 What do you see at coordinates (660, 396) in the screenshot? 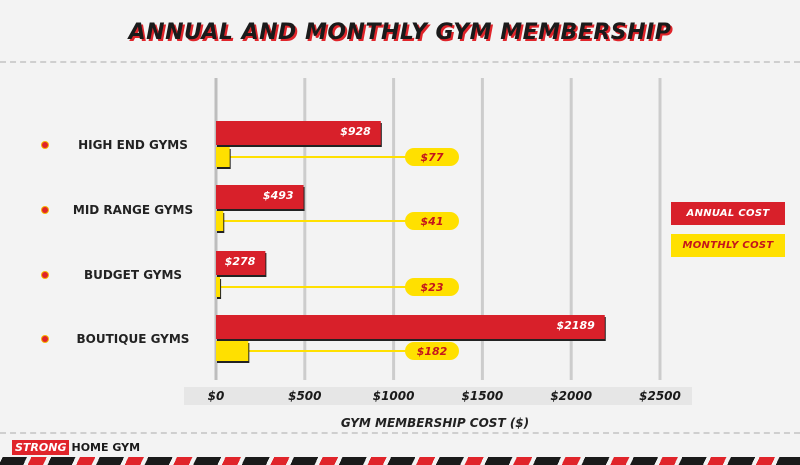
I see `x-tick-label: $2500` at bounding box center [660, 396].